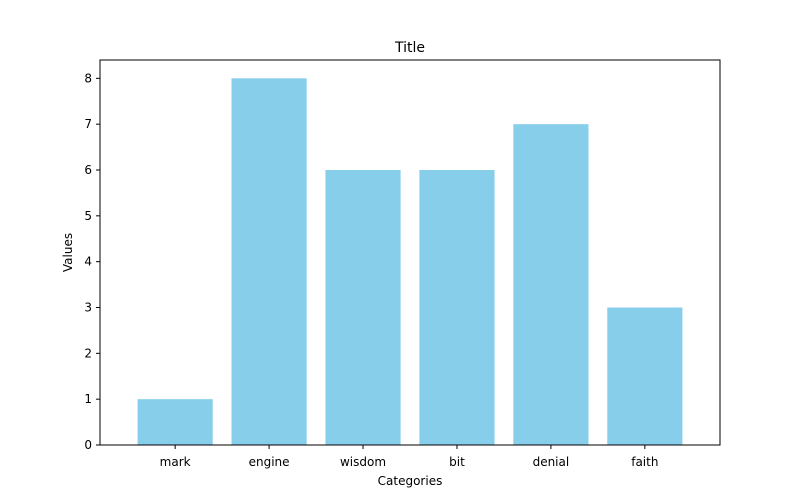  Describe the element at coordinates (88, 124) in the screenshot. I see `y-tick-label: 7` at that location.